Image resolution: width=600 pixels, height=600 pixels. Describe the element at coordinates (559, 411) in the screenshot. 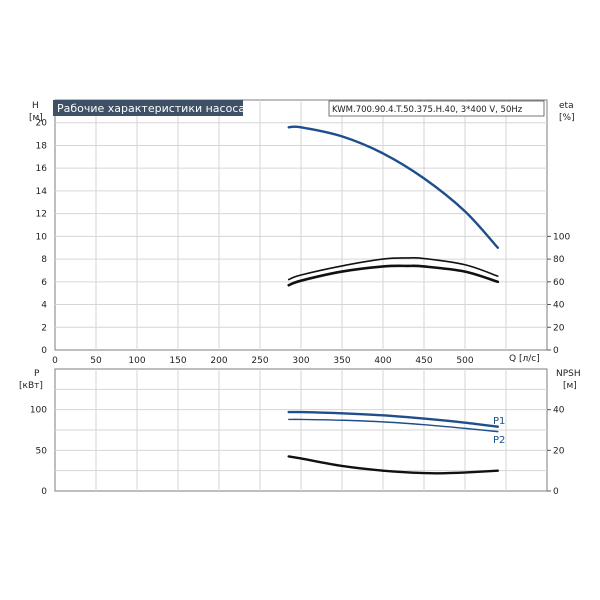

I see `bottom-y-right-tick-label: 40` at that location.